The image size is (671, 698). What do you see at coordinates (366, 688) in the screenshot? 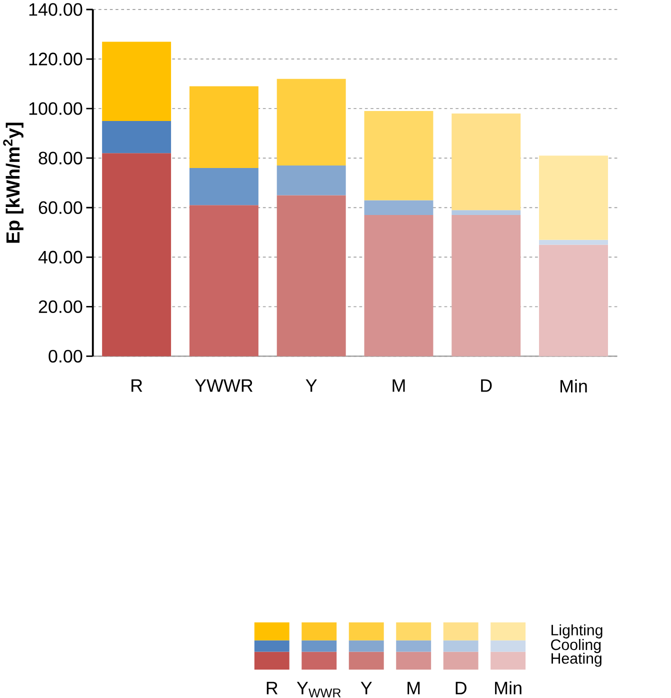
I see `text: Y` at bounding box center [366, 688].